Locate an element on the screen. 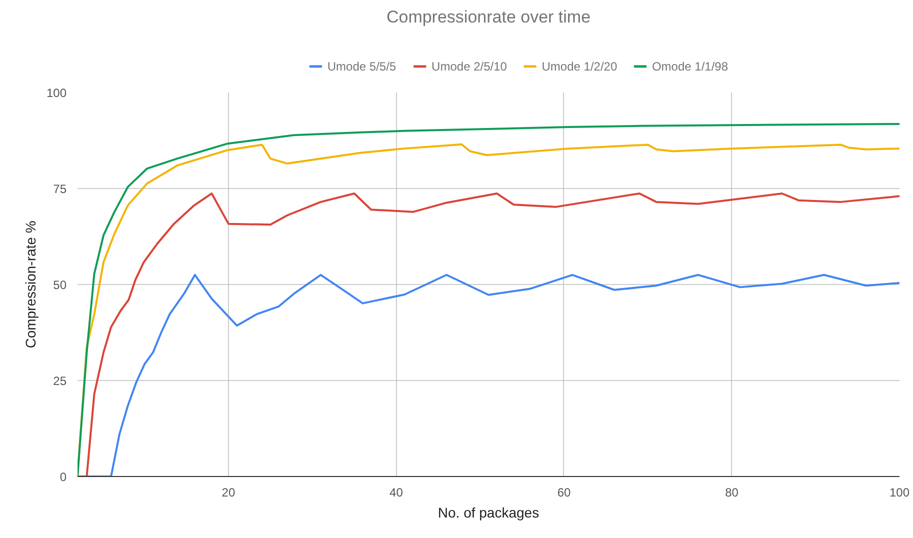 The image size is (913, 538). x-tick-label: 20 is located at coordinates (229, 493).